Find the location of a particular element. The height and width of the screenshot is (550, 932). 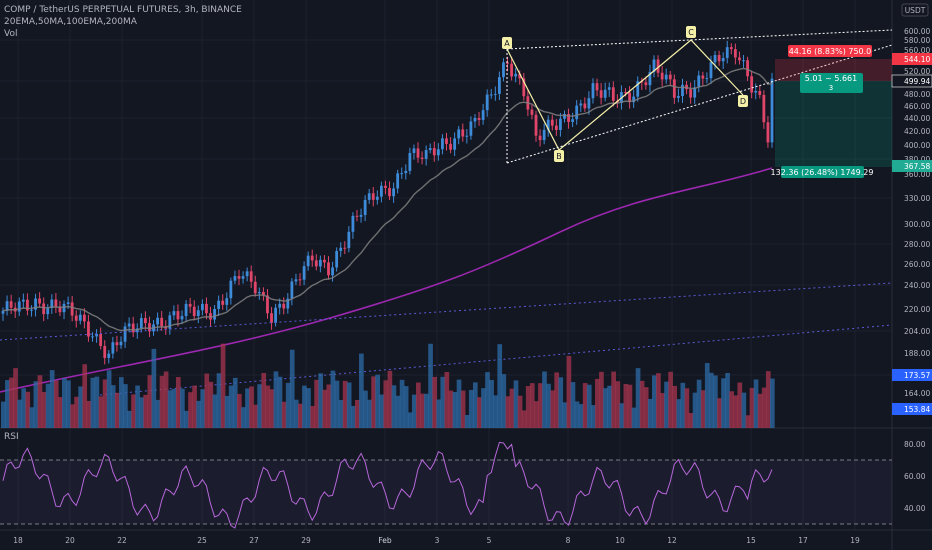

time-axis: 18 20 22 25 27 29 Feb 3 5 8 10 12 15 17 19 is located at coordinates (436, 540).